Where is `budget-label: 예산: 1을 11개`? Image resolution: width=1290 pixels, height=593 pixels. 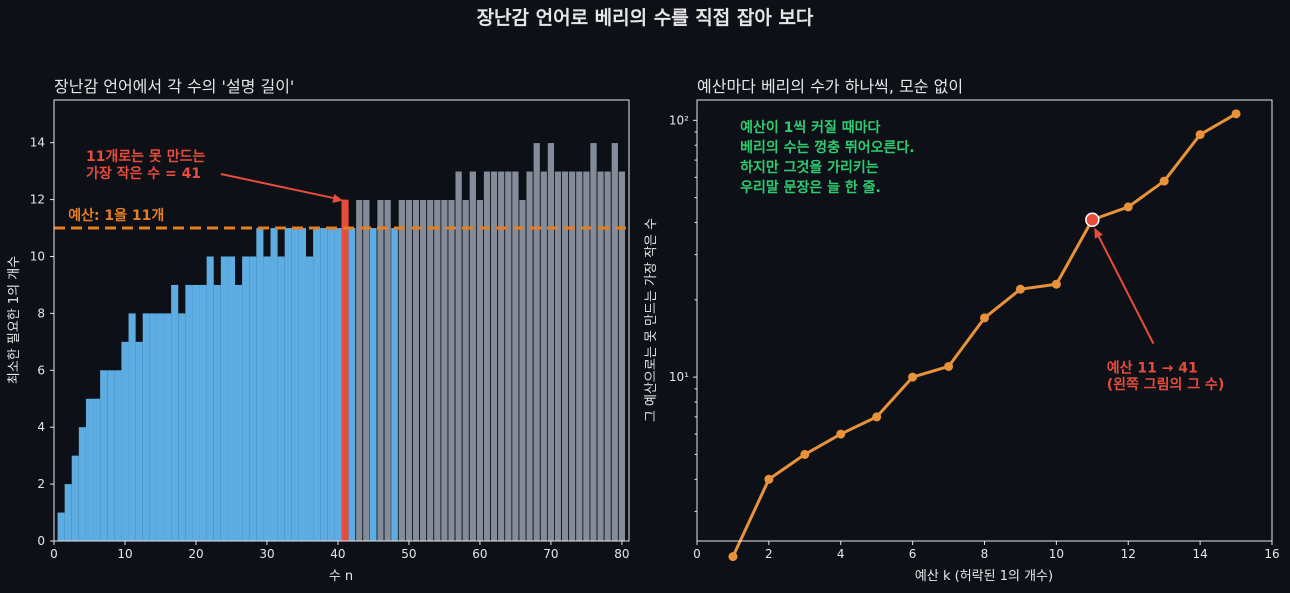
budget-label: 예산: 1을 11개 is located at coordinates (116, 215).